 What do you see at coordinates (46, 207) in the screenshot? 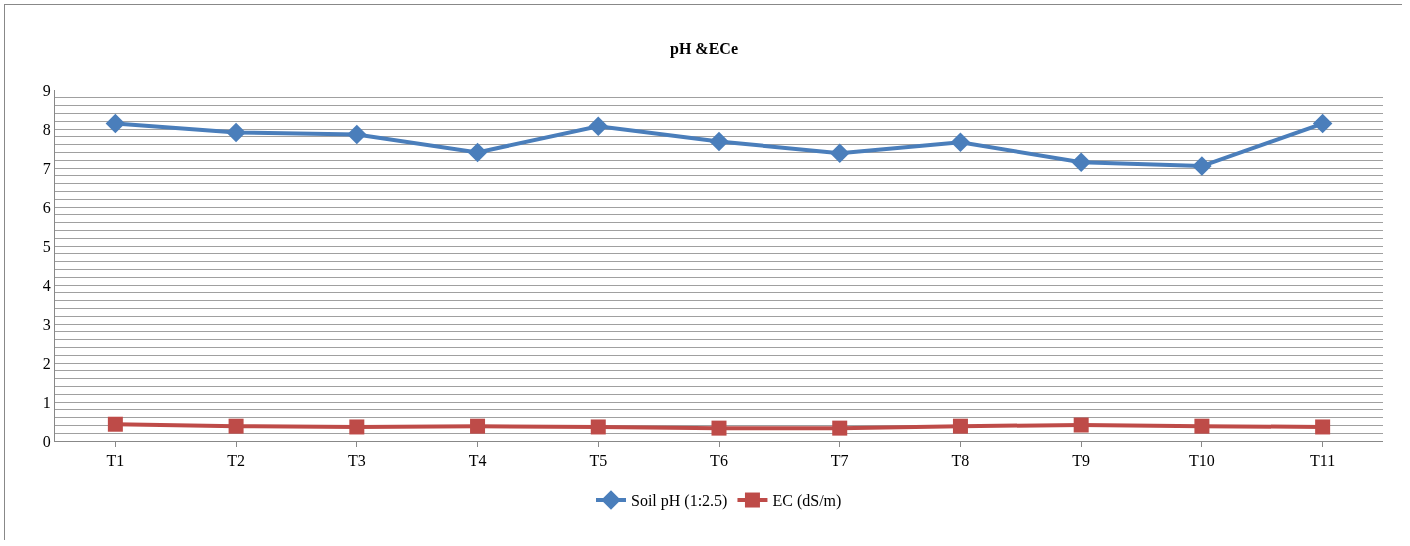
I see `y-tick-label: 6` at bounding box center [46, 207].